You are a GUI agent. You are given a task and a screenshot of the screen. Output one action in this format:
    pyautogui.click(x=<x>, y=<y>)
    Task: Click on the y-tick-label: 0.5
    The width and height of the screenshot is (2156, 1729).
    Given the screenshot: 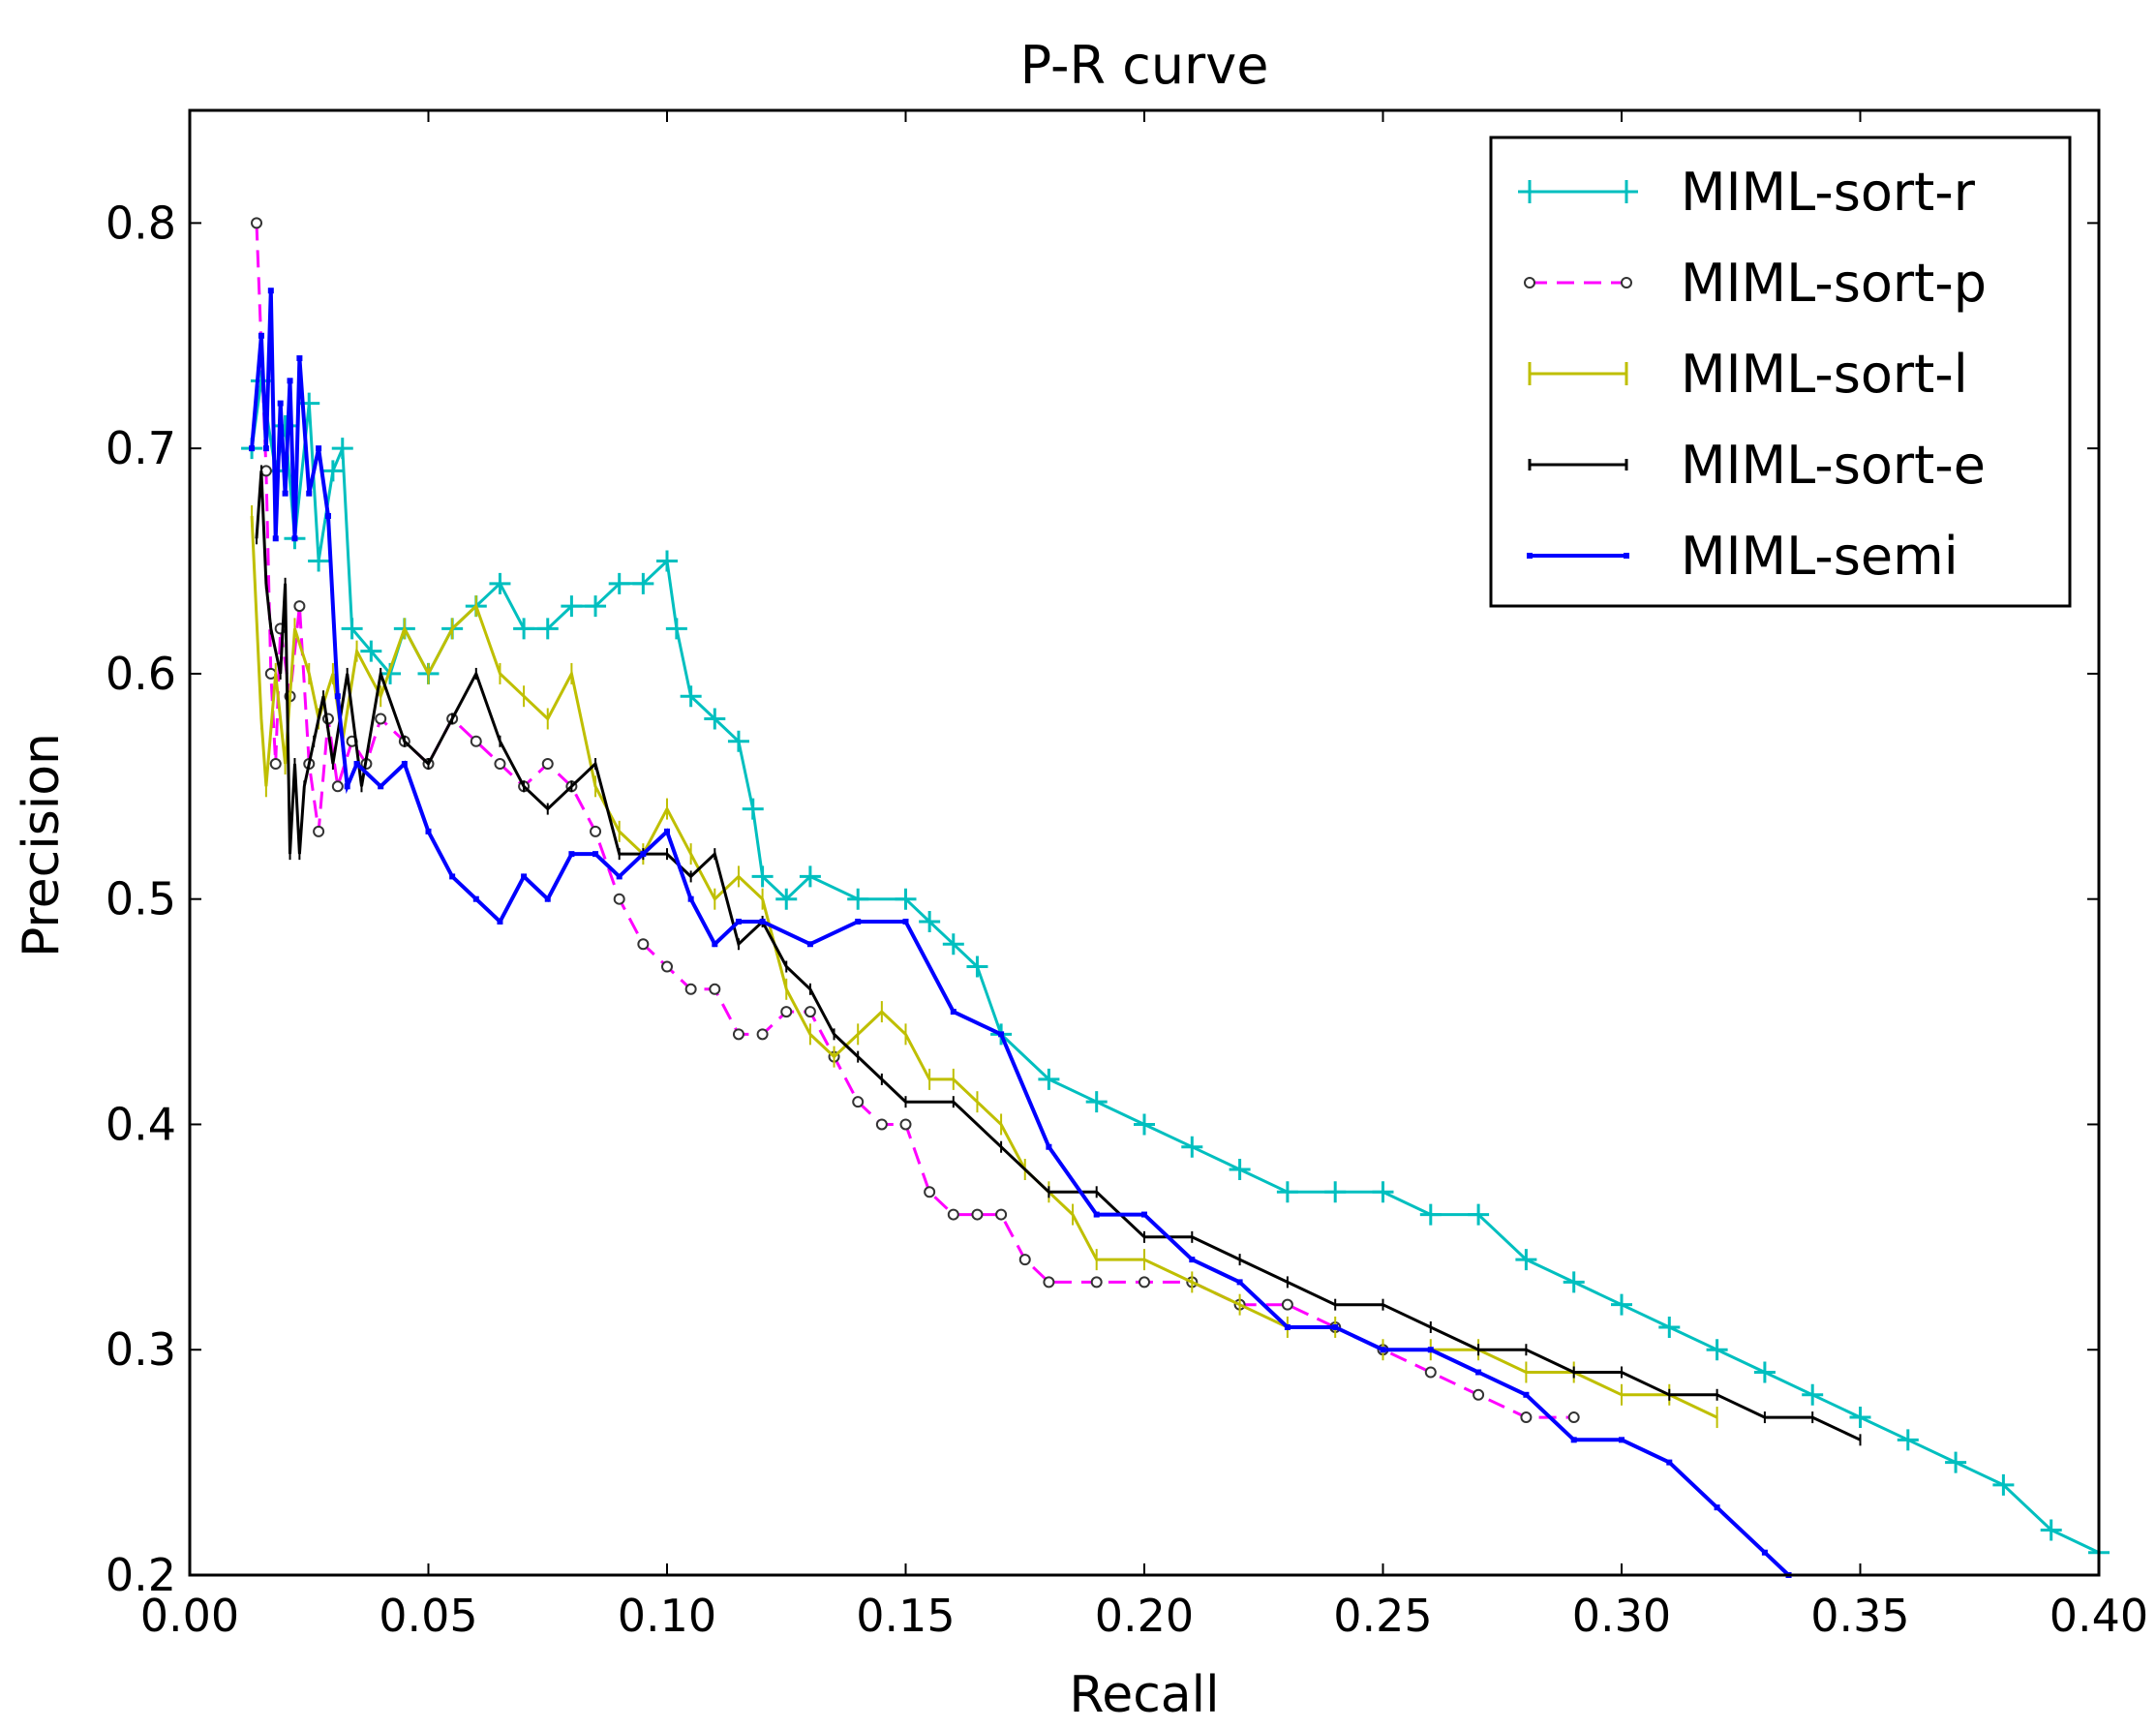 What is the action you would take?
    pyautogui.click(x=141, y=899)
    